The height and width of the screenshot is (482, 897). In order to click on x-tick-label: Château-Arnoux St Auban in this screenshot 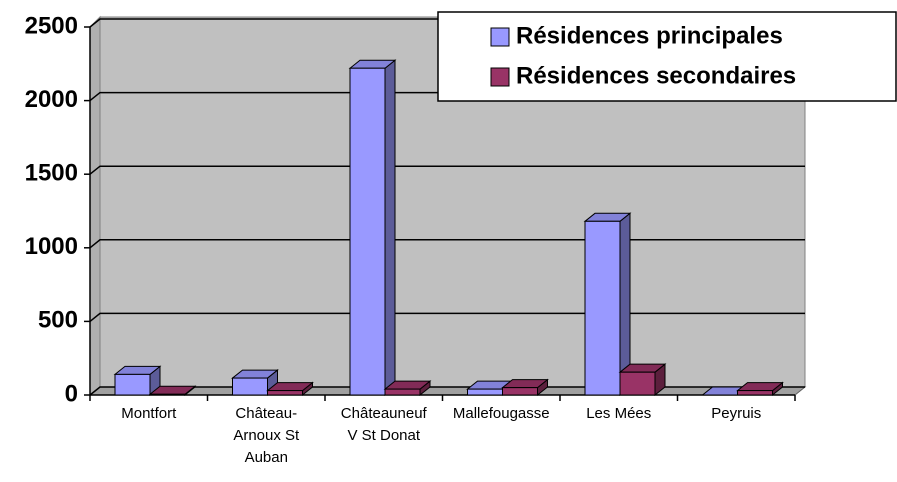, I will do `click(266, 435)`.